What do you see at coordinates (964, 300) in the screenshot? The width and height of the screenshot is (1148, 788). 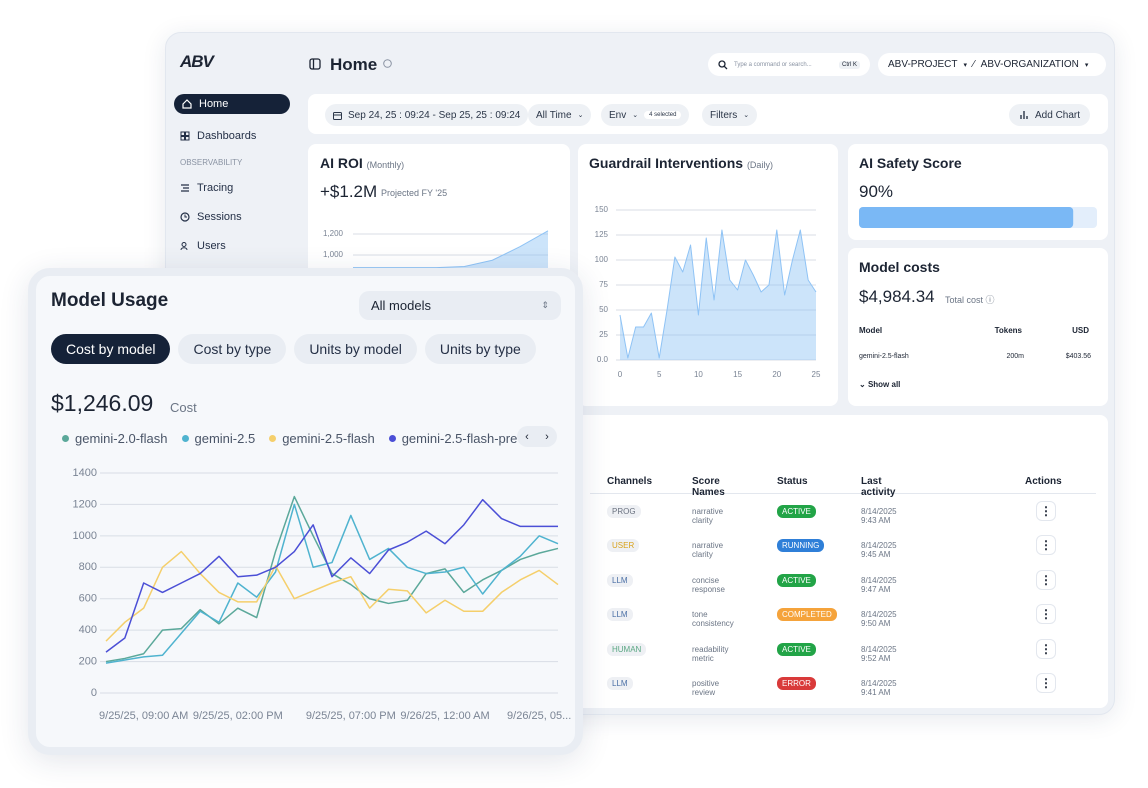 I see `costs-total-text: Total cost` at bounding box center [964, 300].